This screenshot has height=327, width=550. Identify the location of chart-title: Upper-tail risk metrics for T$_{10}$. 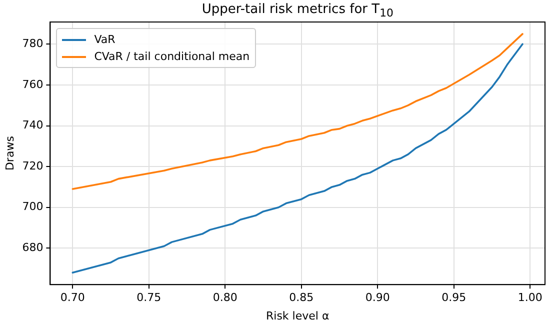
(297, 11).